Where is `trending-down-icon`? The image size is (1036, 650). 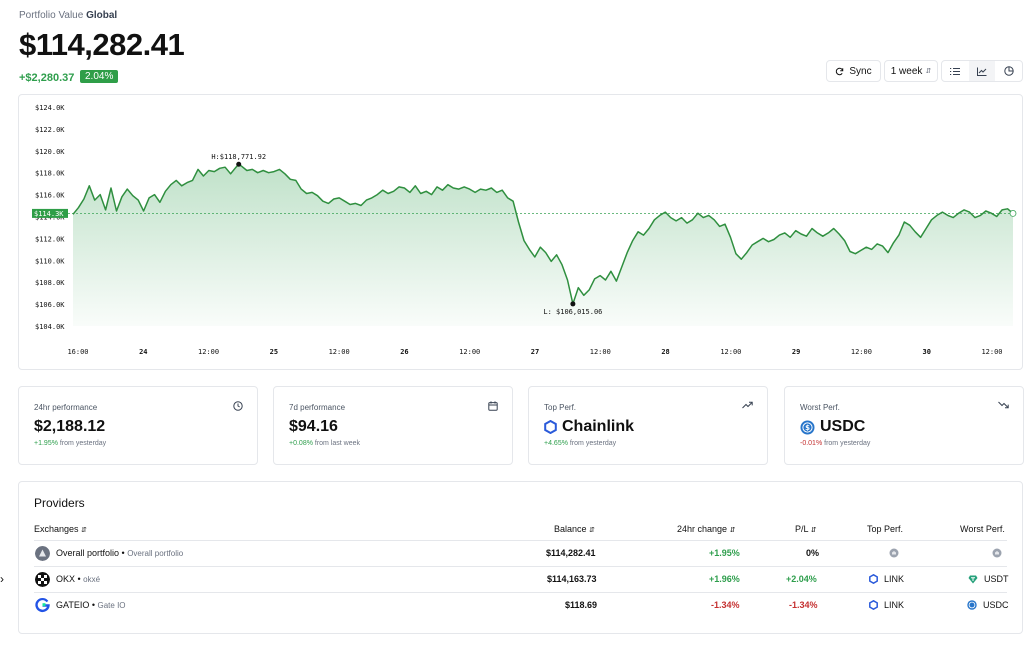 trending-down-icon is located at coordinates (1003, 406).